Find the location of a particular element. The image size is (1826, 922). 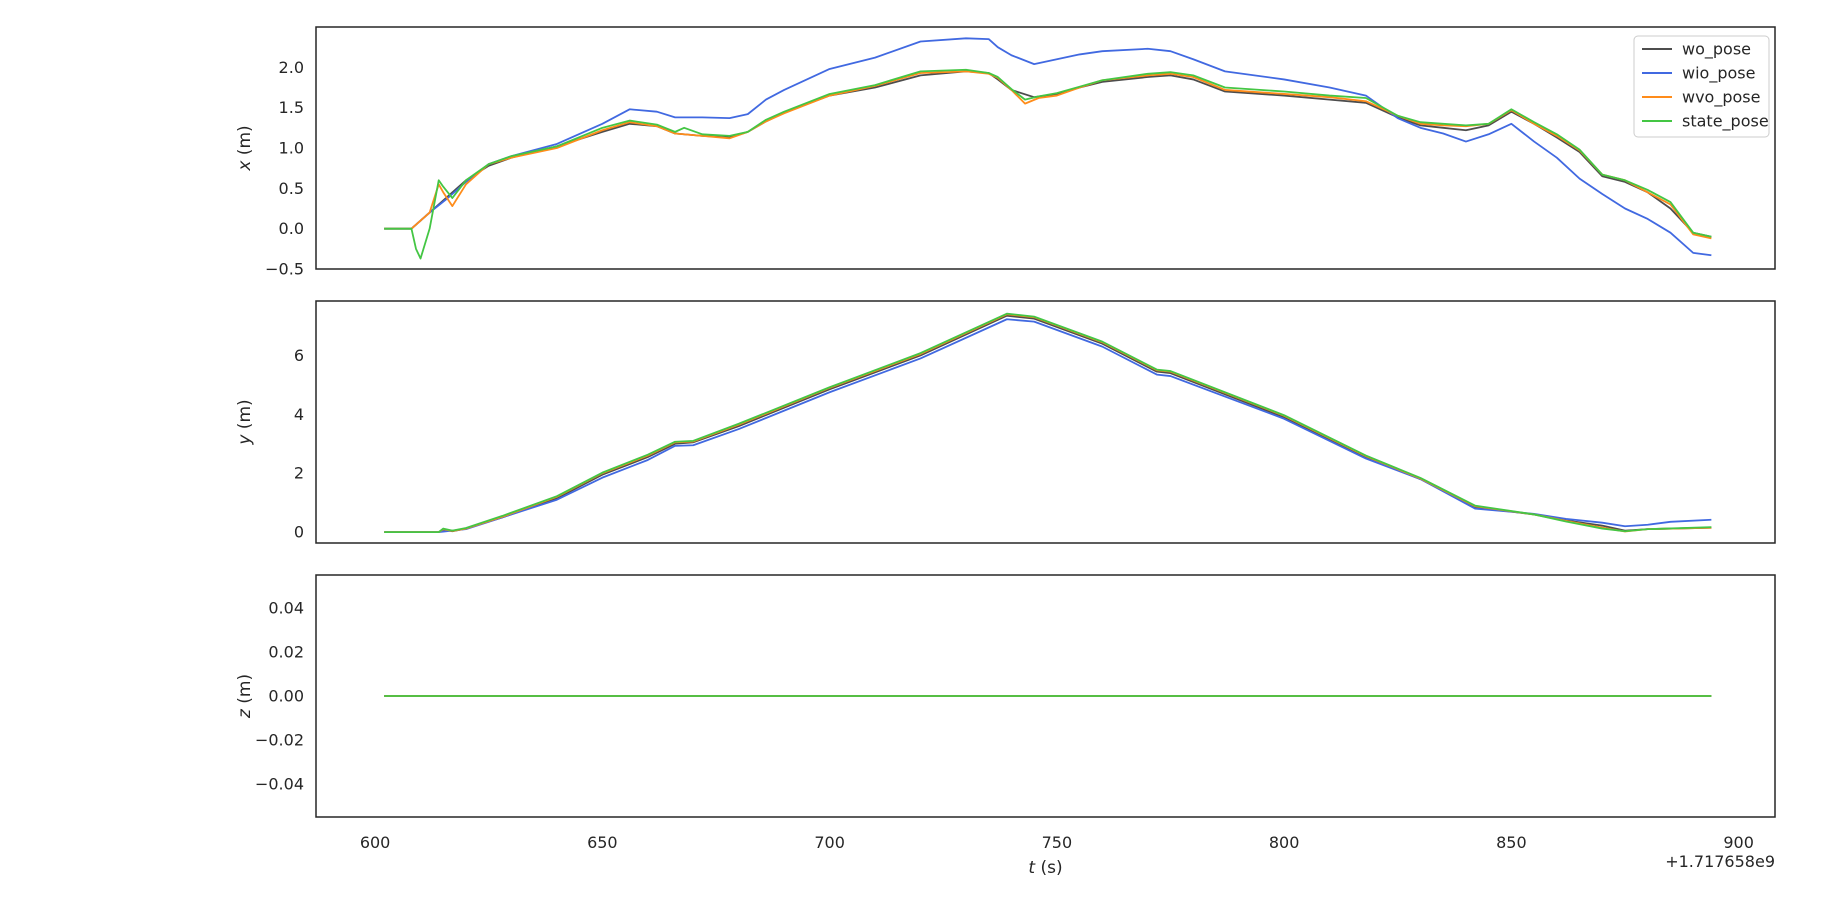

legend-entry: state_pose is located at coordinates (1725, 122).